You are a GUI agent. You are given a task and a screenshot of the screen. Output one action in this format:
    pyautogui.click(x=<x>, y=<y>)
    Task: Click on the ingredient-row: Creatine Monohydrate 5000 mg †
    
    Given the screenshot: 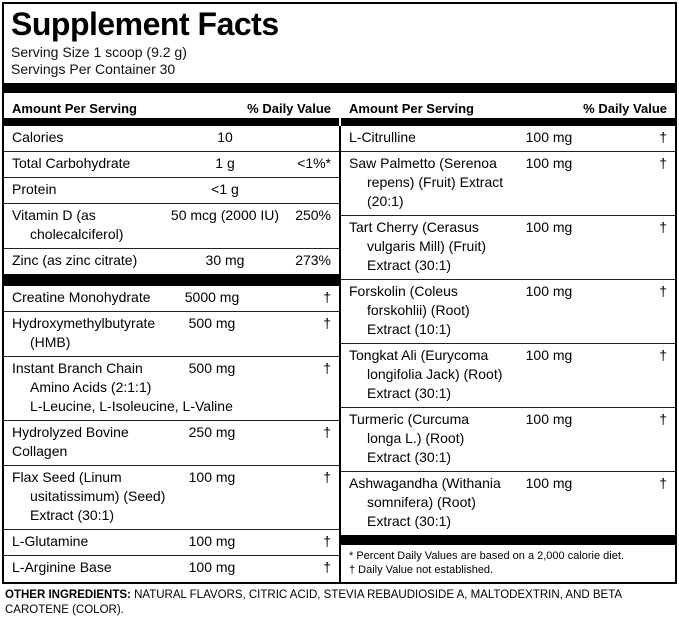 What is the action you would take?
    pyautogui.click(x=171, y=299)
    